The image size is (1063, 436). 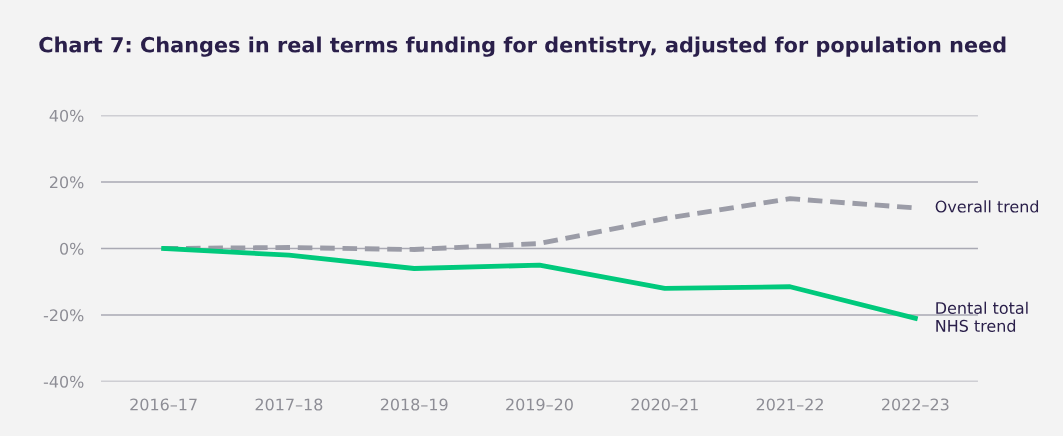 What do you see at coordinates (522, 46) in the screenshot?
I see `chart-title: Chart 7: Changes in real terms funding for dentistry, adjusted for population need` at bounding box center [522, 46].